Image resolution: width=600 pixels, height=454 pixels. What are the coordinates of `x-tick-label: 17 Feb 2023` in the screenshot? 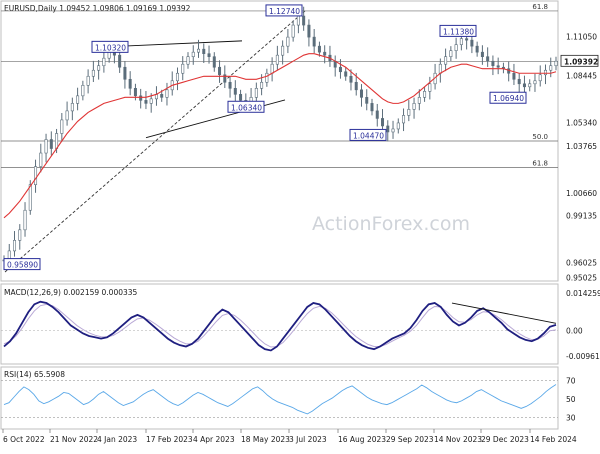 It's located at (169, 439).